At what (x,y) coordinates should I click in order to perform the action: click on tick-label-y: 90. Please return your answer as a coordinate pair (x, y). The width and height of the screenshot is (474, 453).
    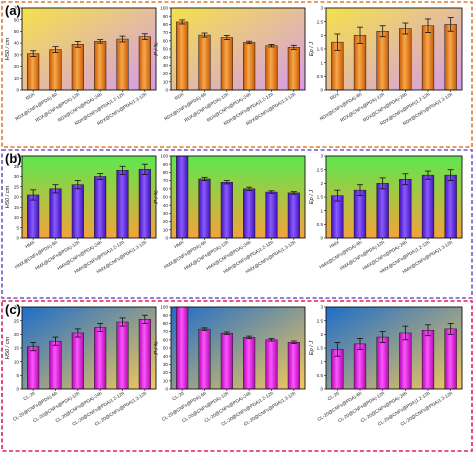
    Looking at the image, I should click on (166, 16).